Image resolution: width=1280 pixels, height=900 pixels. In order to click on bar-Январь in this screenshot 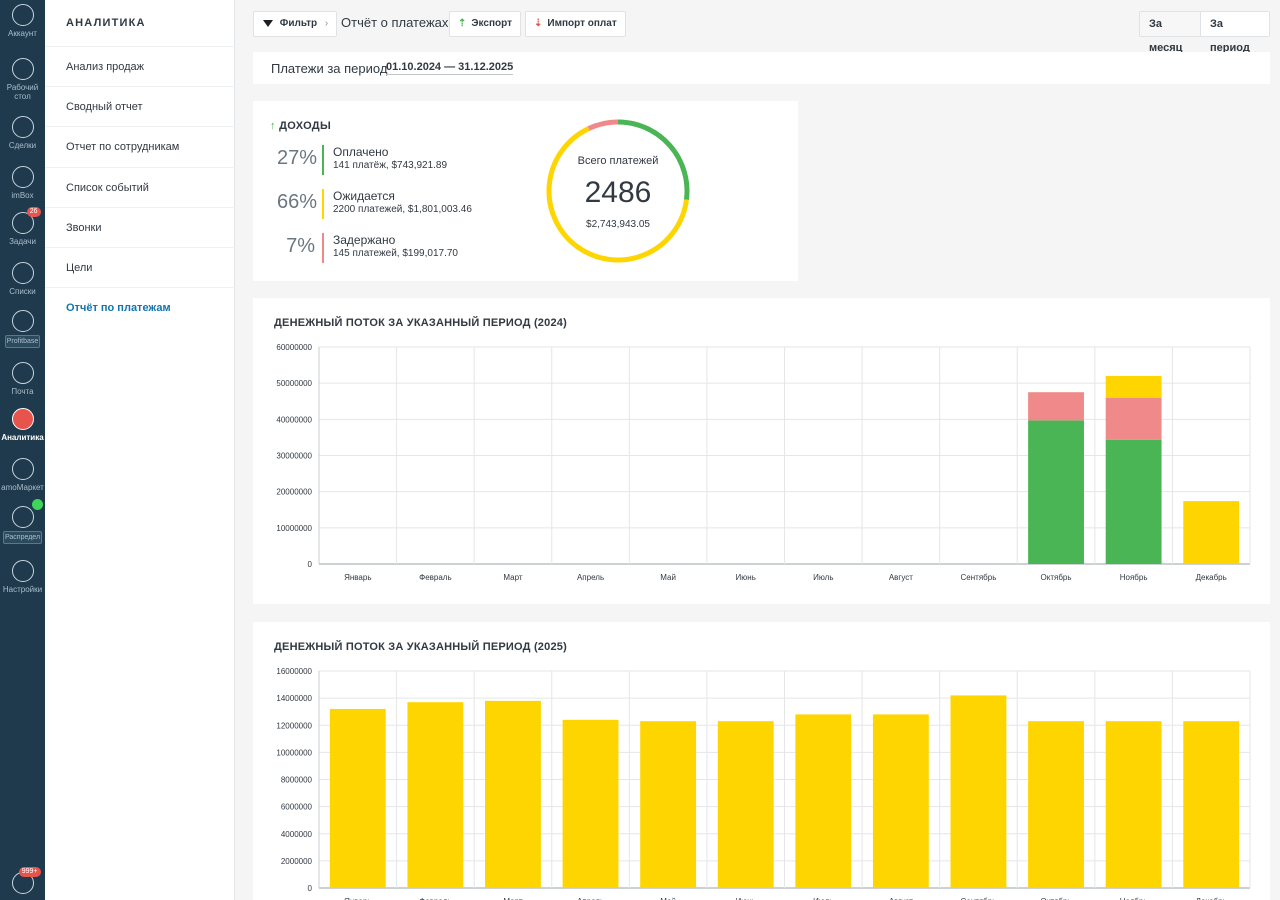, I will do `click(357, 798)`.